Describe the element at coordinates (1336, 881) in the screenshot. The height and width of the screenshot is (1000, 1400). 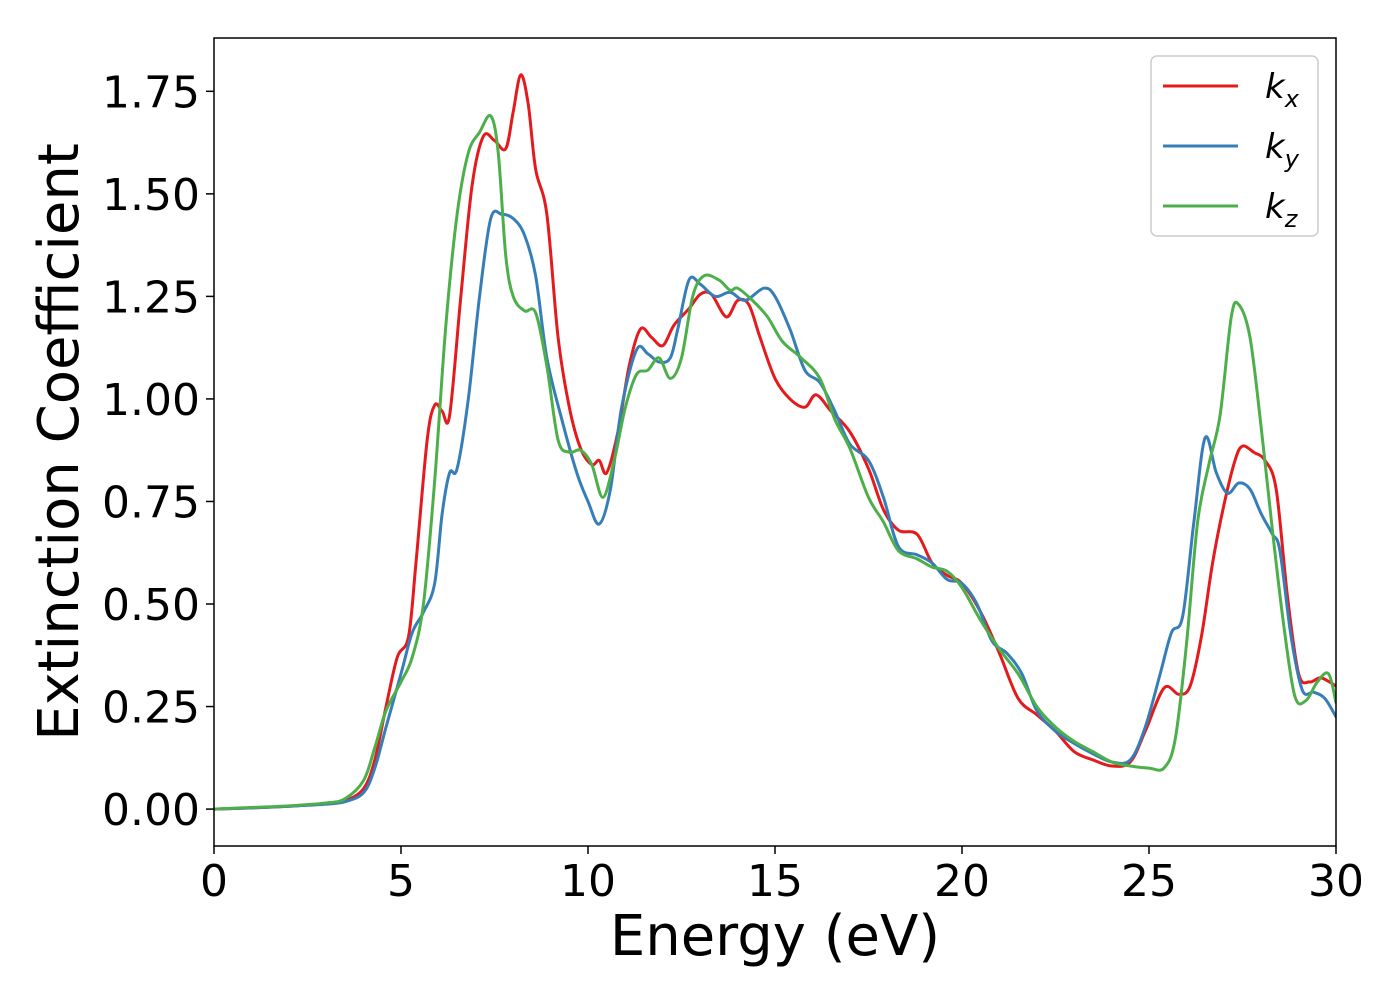
I see `x-tick-label: 30` at that location.